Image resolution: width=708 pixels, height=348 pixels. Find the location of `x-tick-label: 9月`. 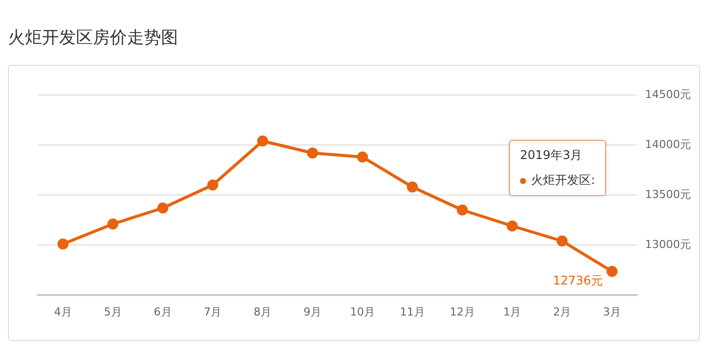

x-tick-label: 9月 is located at coordinates (313, 311).